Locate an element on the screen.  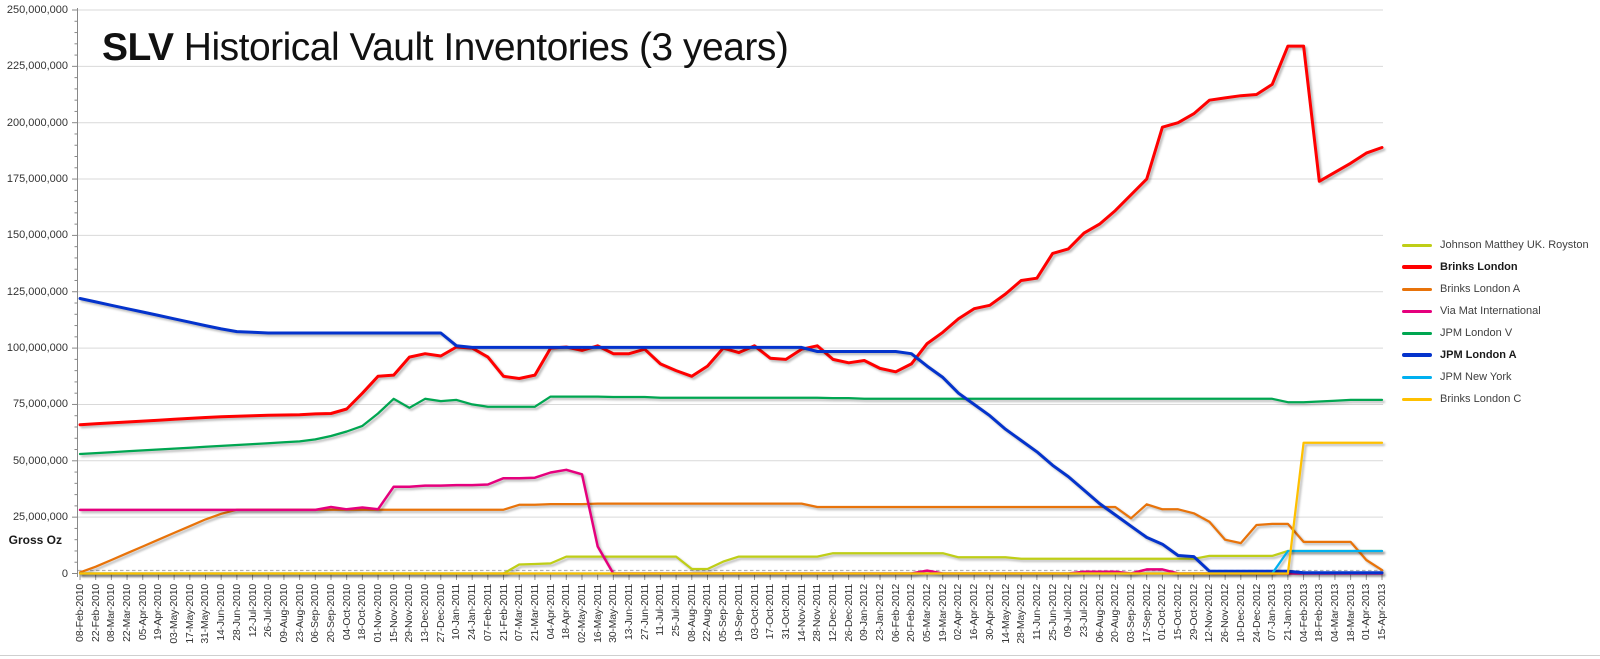
legend-item: Brinks London A is located at coordinates (1495, 289).